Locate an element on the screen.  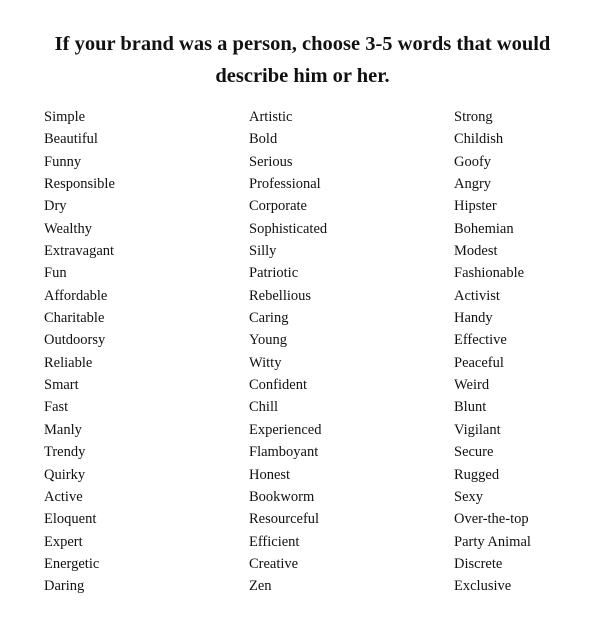
word-item: Smart is located at coordinates (61, 385).